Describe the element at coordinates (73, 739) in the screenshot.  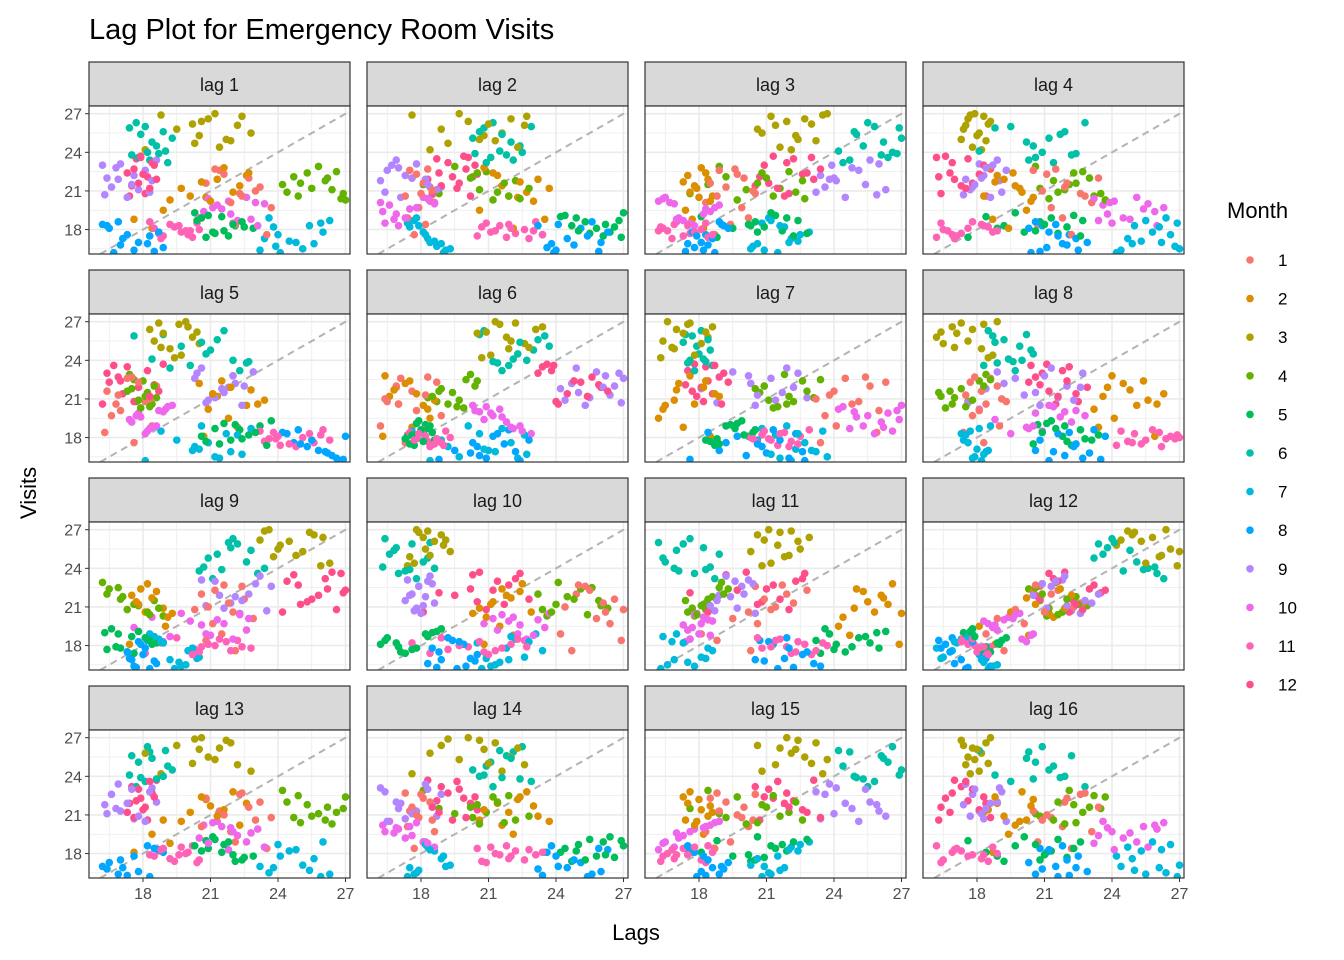
I see `y-tick-label: 27` at that location.